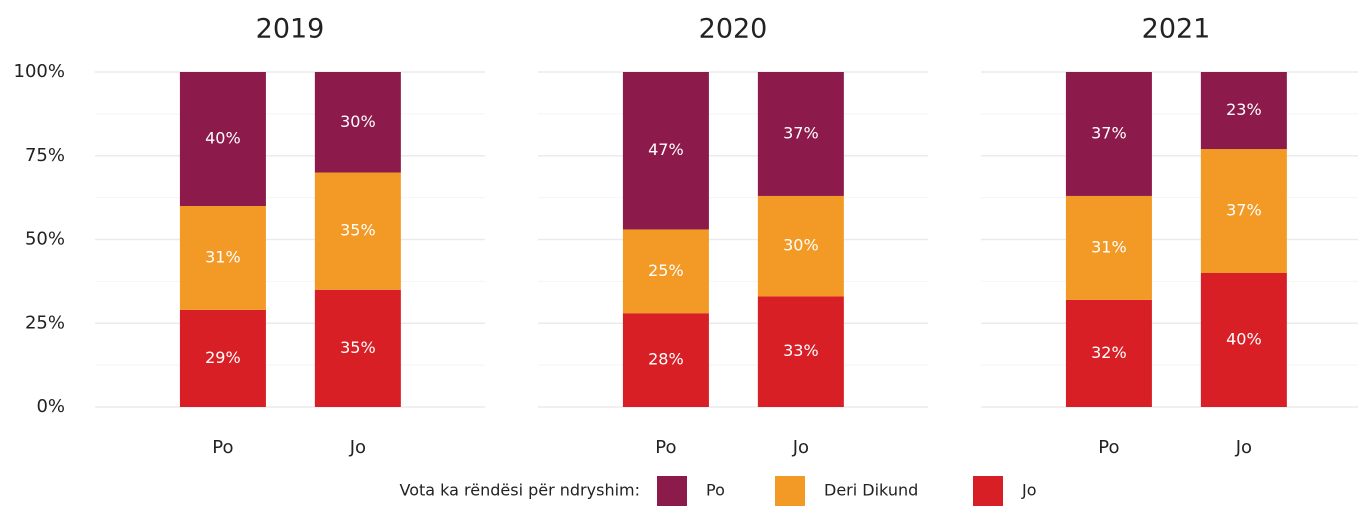 The width and height of the screenshot is (1358, 528). I want to click on y-tick-label: 0%, so click(50, 406).